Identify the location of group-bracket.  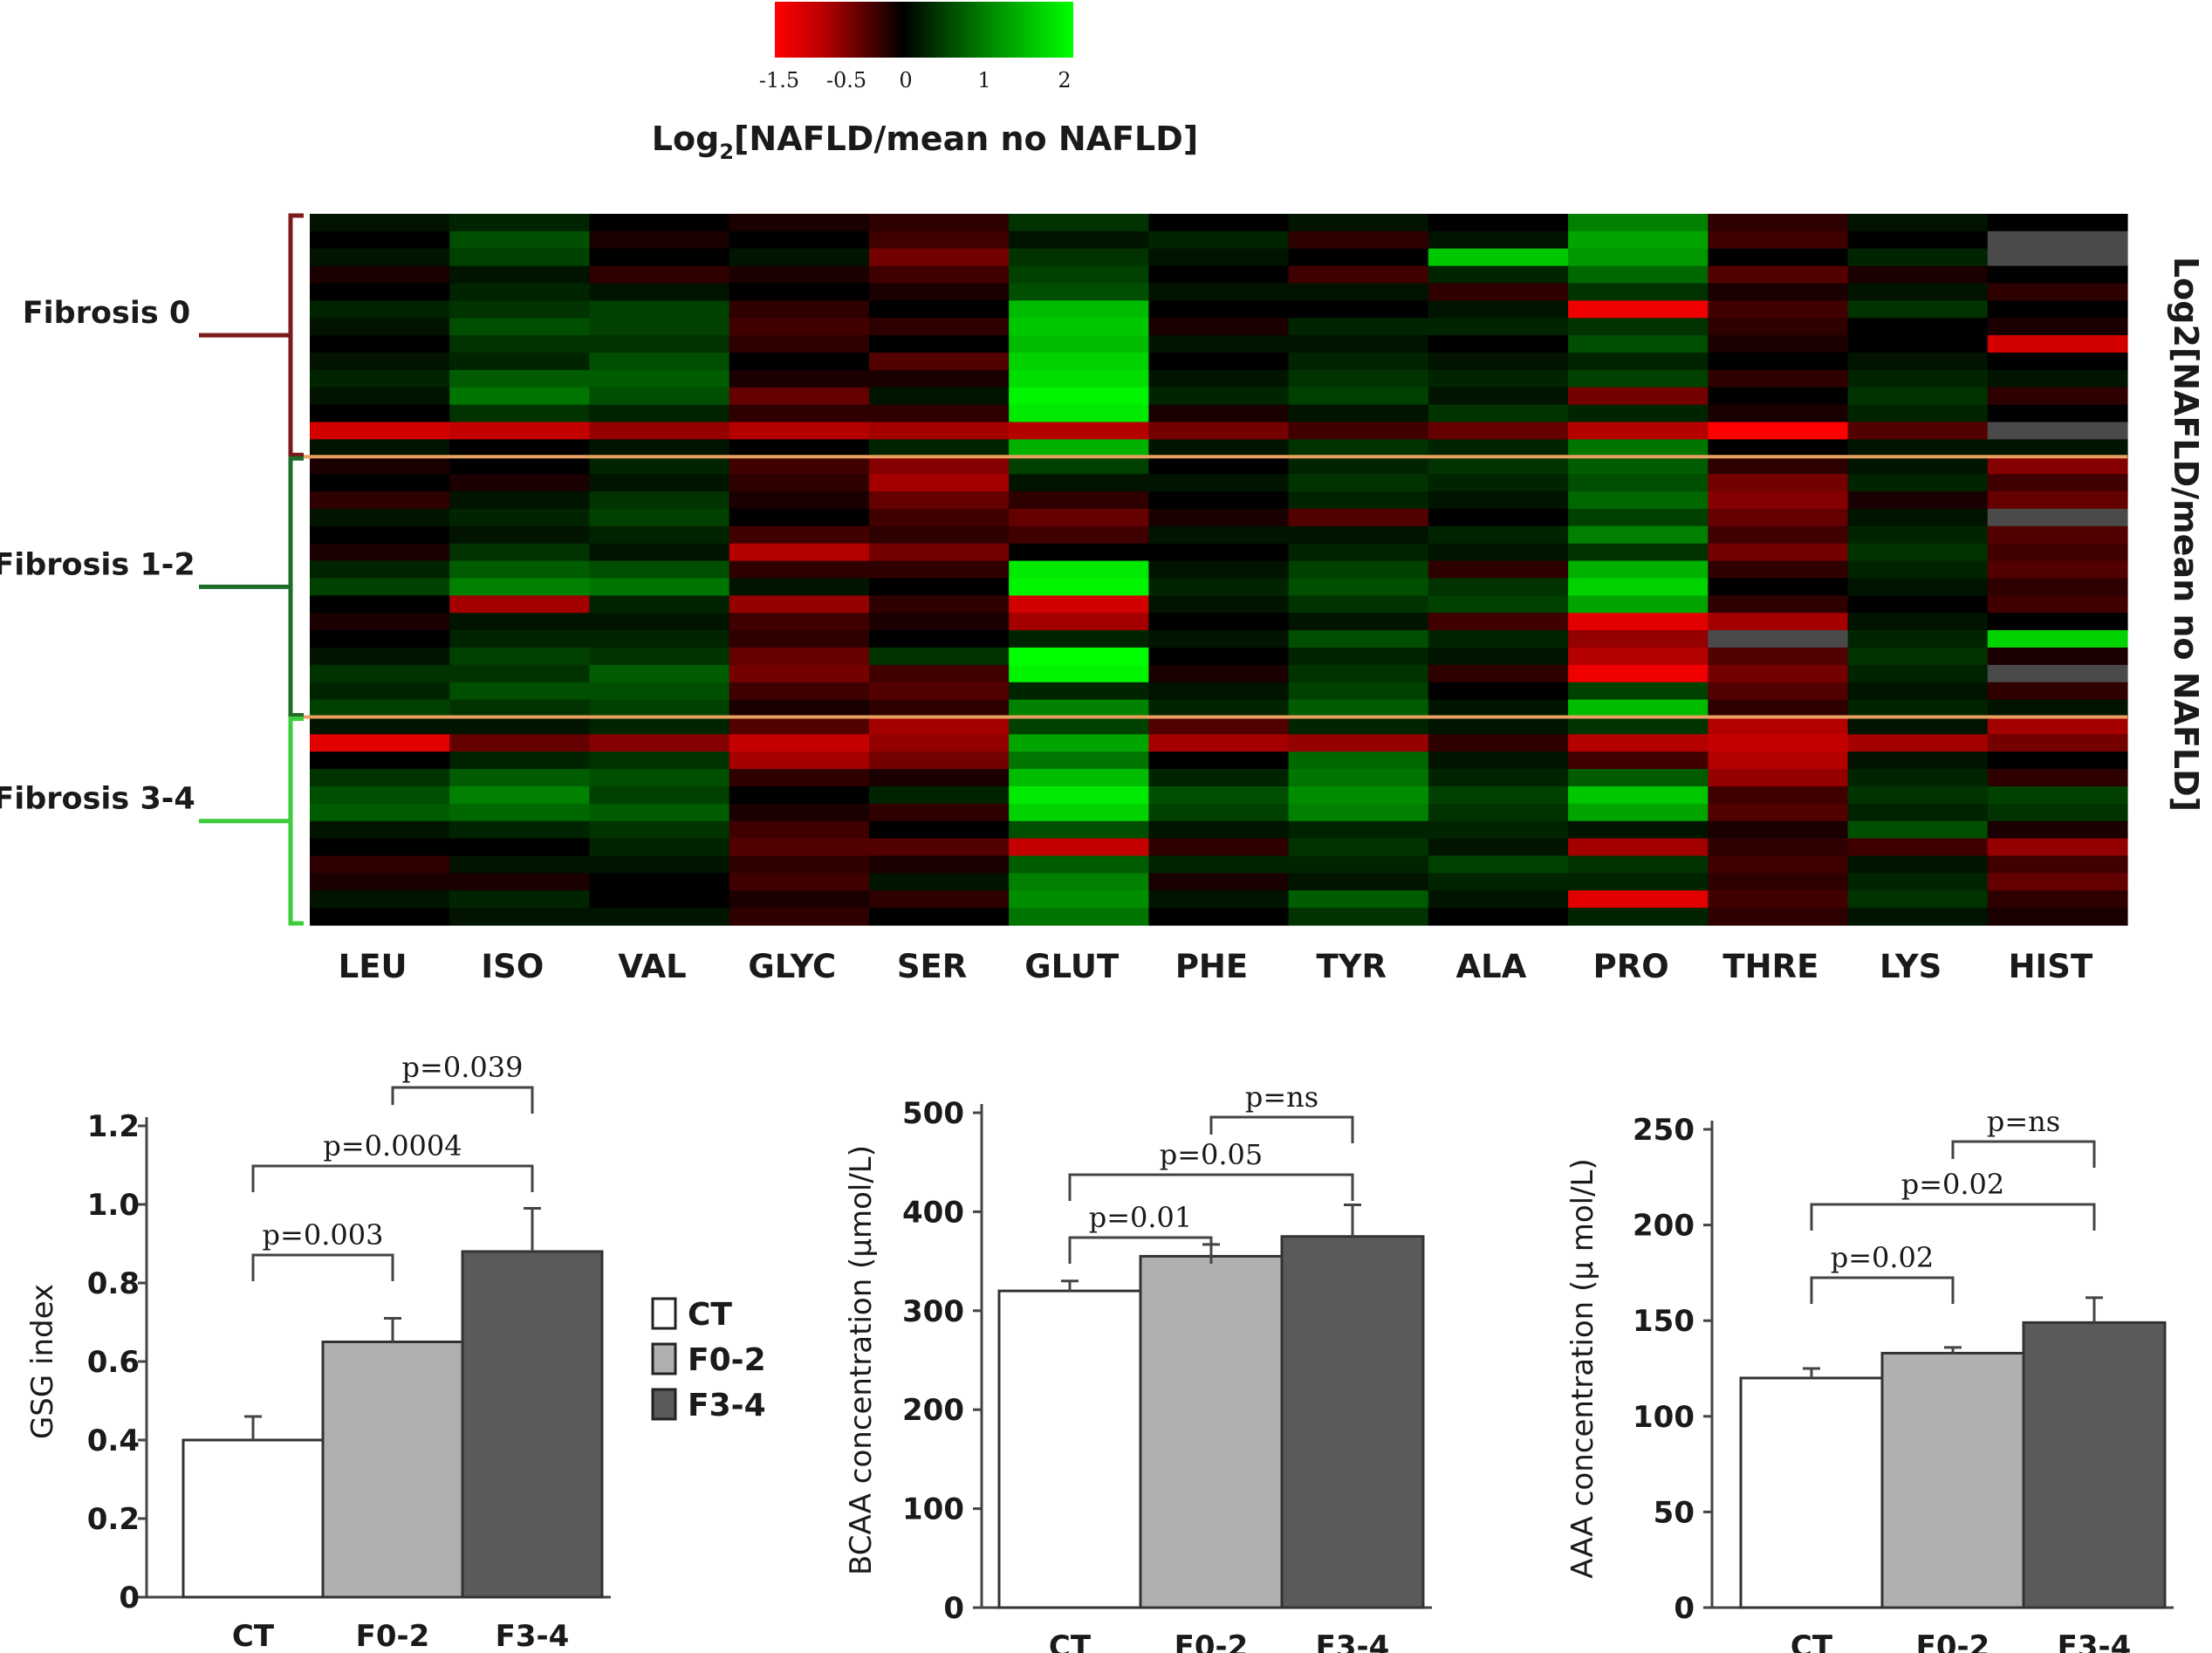
(251, 821).